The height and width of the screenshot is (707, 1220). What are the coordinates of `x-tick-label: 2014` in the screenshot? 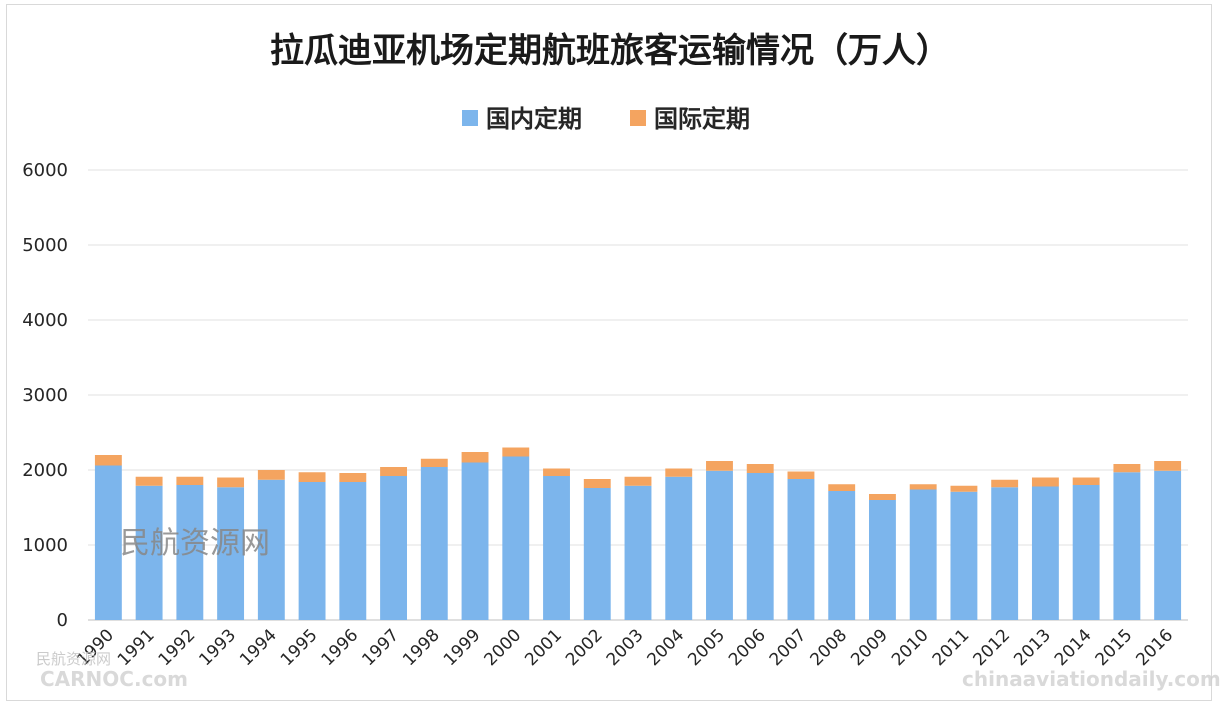 It's located at (1073, 647).